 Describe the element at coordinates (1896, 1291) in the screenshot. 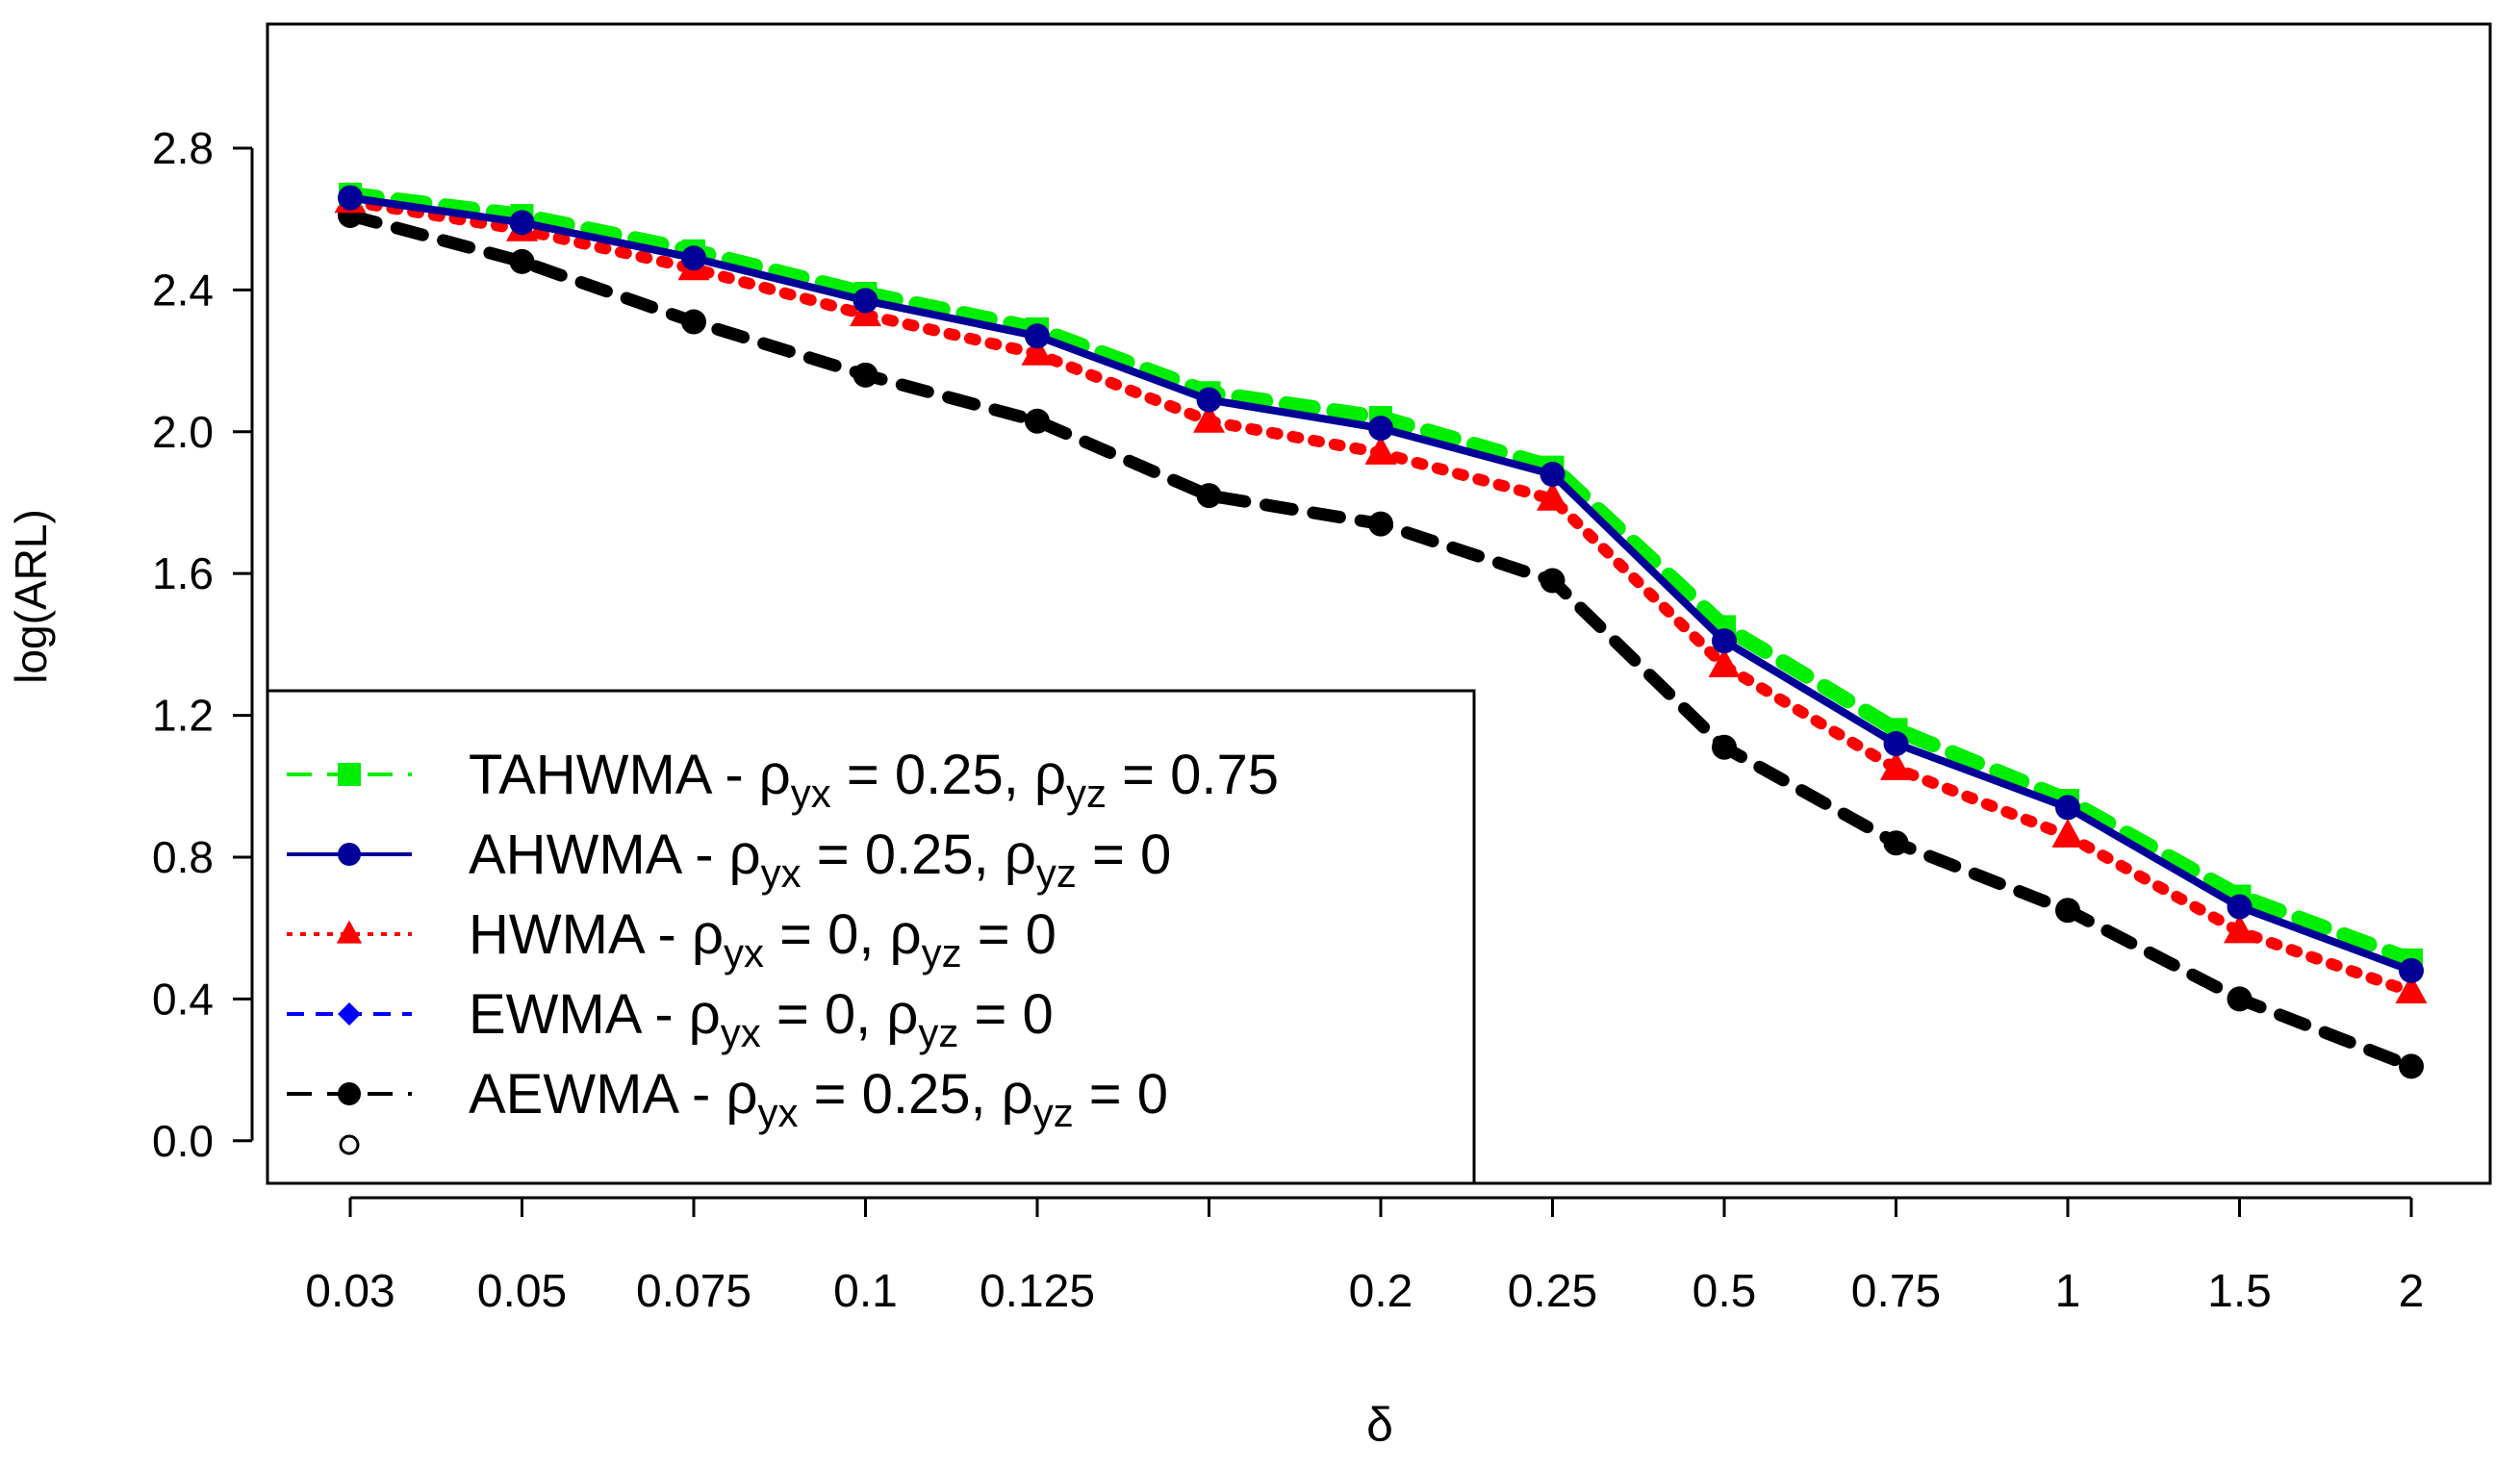

I see `x-tick-label: 0.75` at that location.